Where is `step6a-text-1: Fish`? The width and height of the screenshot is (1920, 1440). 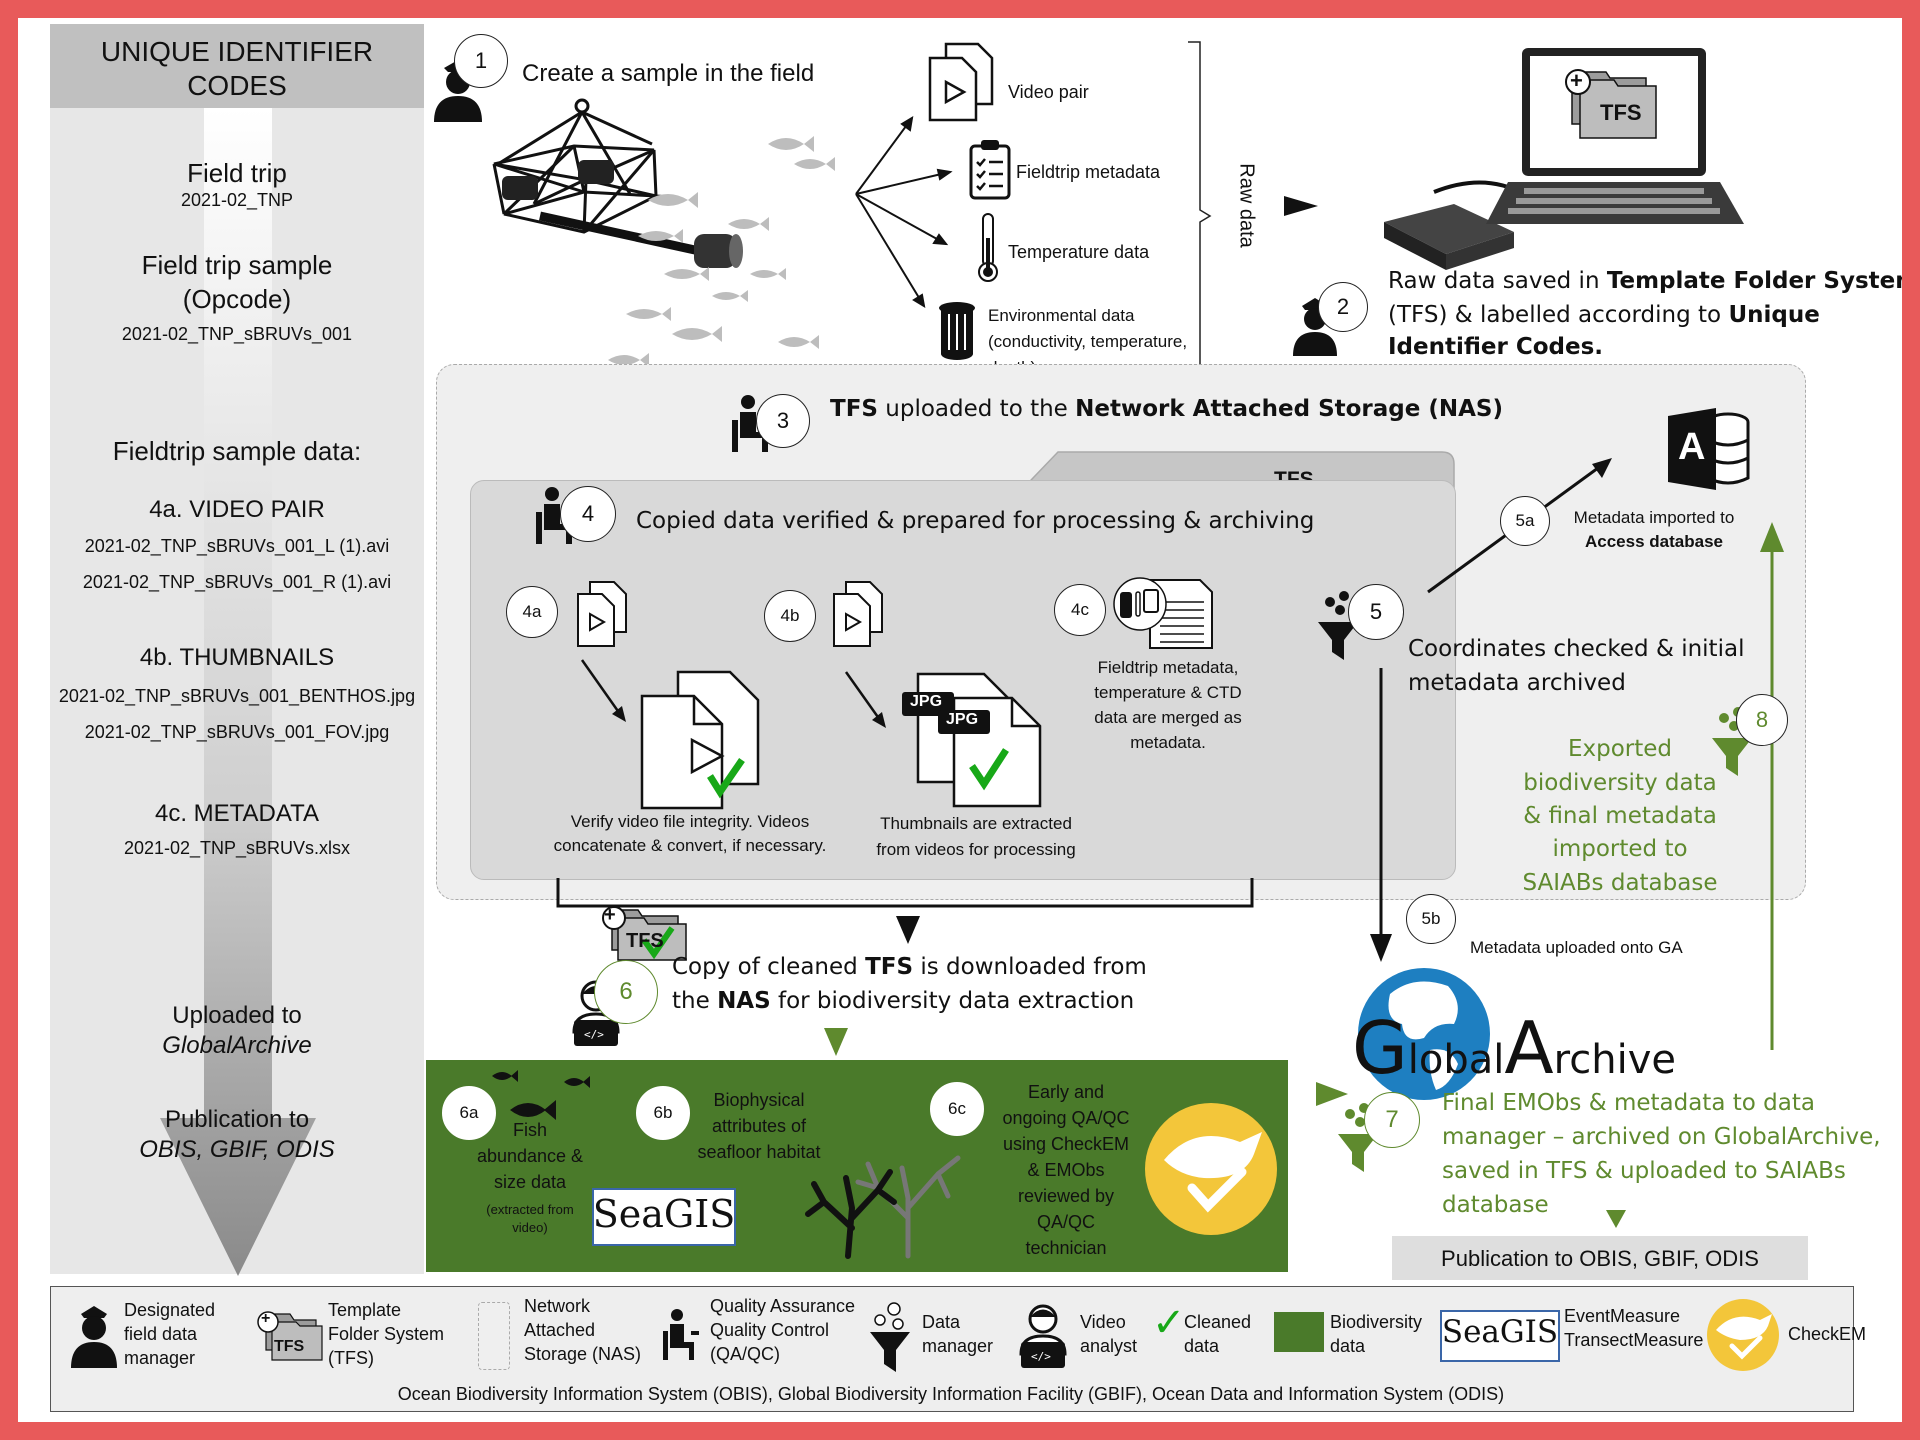 step6a-text-1: Fish is located at coordinates (529, 1130).